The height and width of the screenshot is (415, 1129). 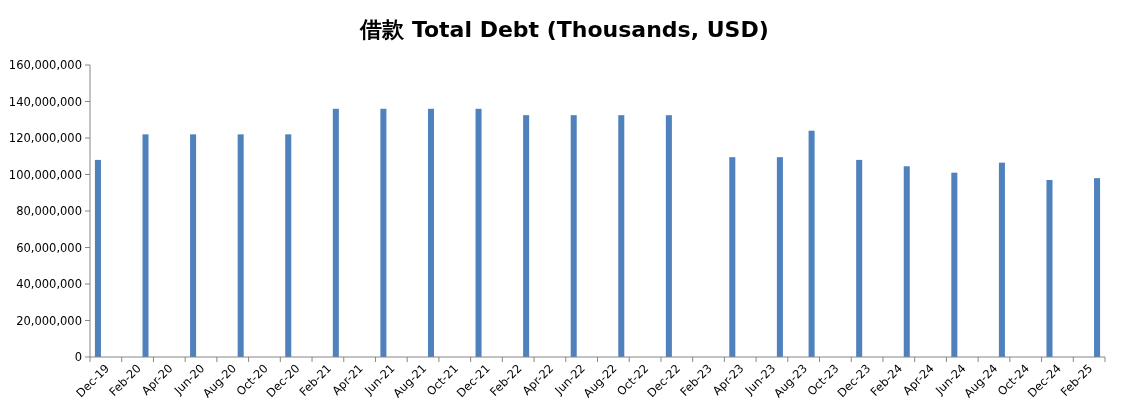 I want to click on y-tick-label: 120,000,000, so click(x=45, y=138).